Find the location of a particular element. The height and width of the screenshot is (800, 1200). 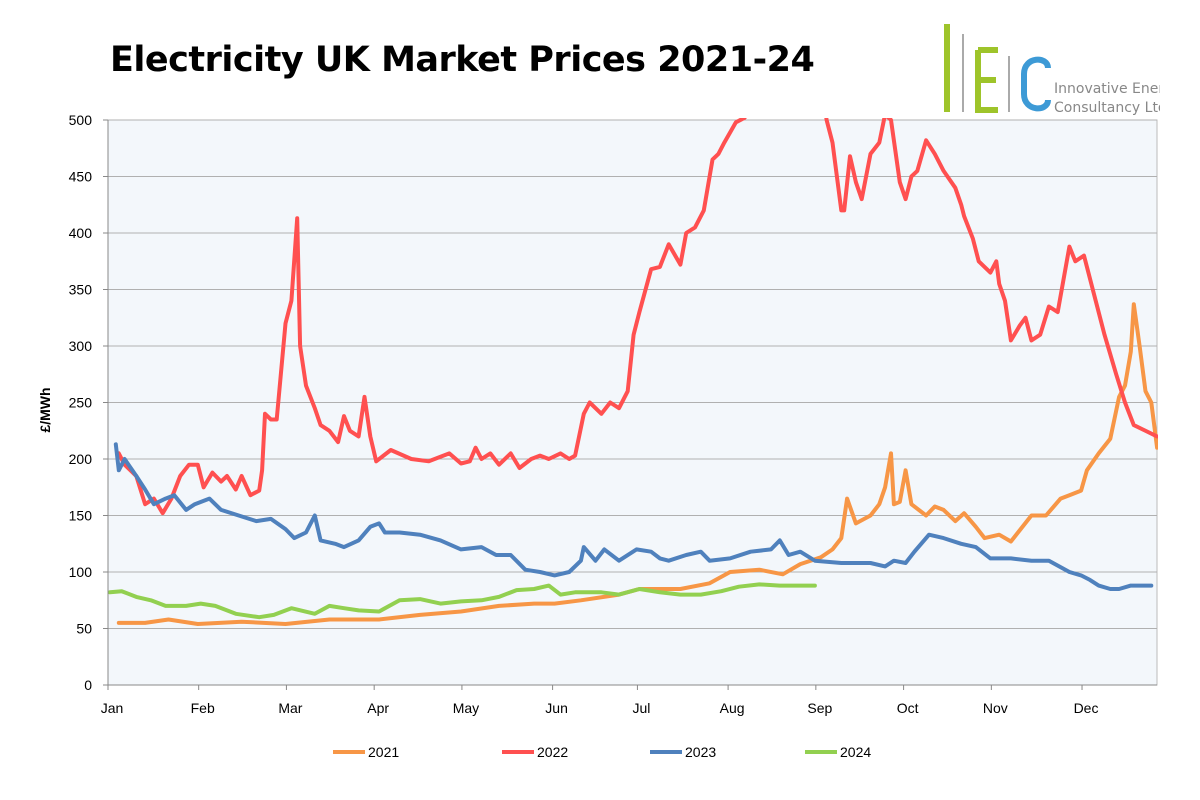

x-tick-label: Dec is located at coordinates (1086, 708).